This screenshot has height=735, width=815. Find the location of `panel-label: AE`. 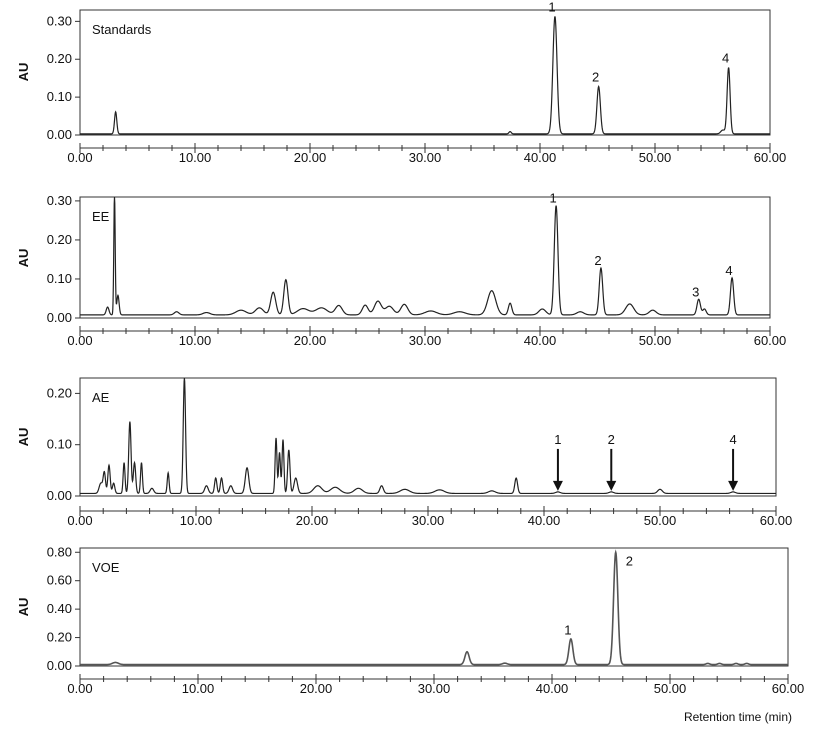

panel-label: AE is located at coordinates (101, 397).